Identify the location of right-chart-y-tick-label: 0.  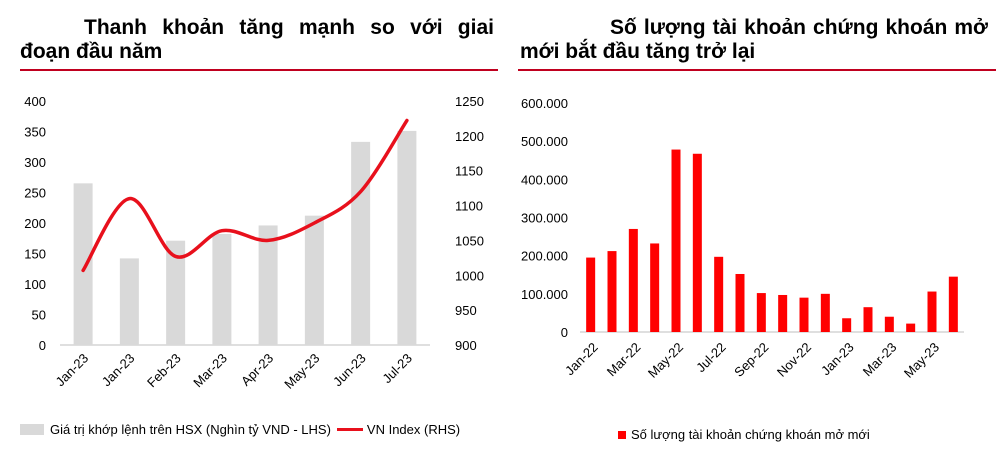
(564, 332).